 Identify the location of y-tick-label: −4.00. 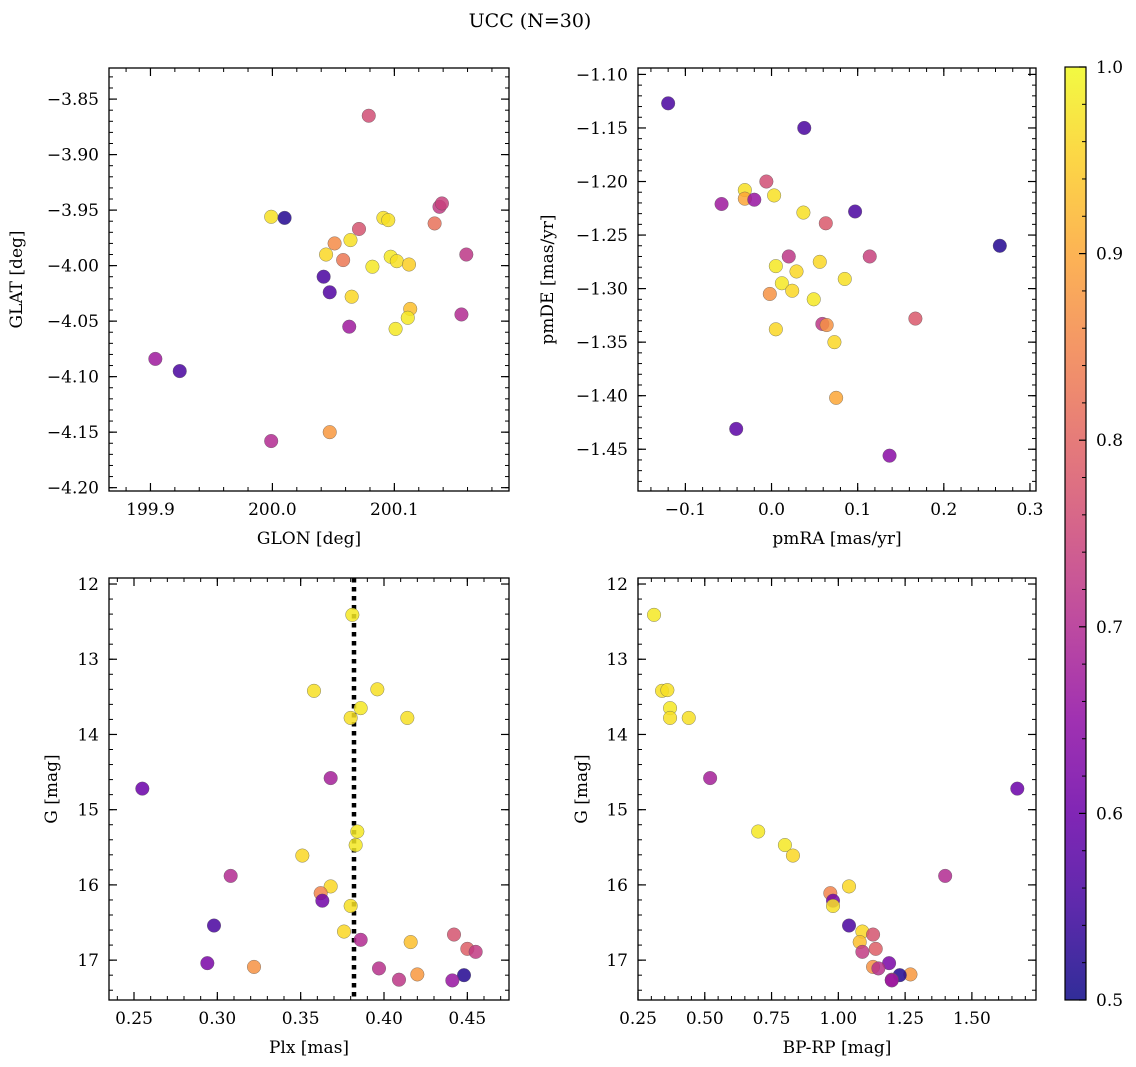
(73, 267).